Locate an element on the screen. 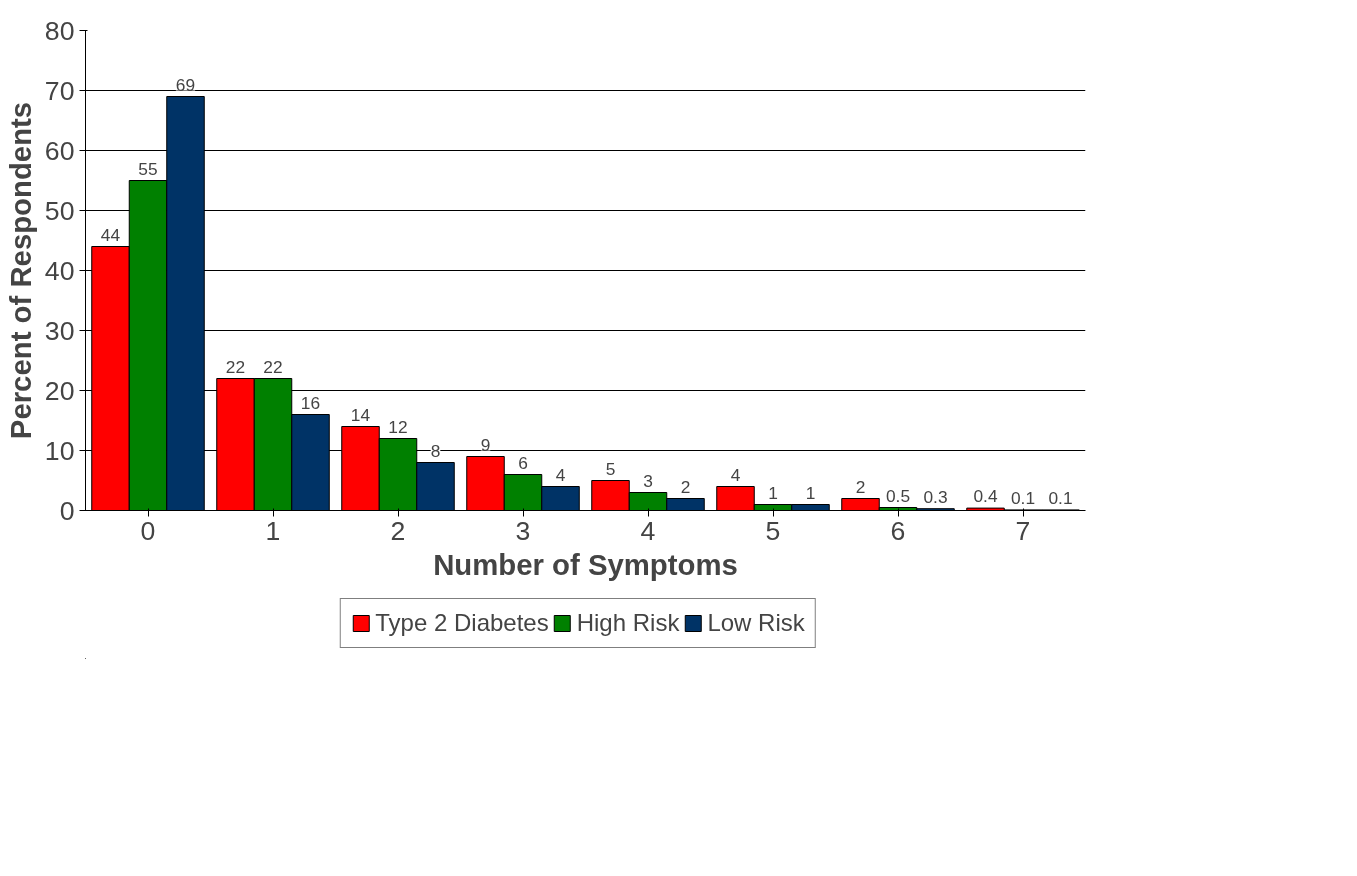  y-tick-label: 0 is located at coordinates (67, 510).